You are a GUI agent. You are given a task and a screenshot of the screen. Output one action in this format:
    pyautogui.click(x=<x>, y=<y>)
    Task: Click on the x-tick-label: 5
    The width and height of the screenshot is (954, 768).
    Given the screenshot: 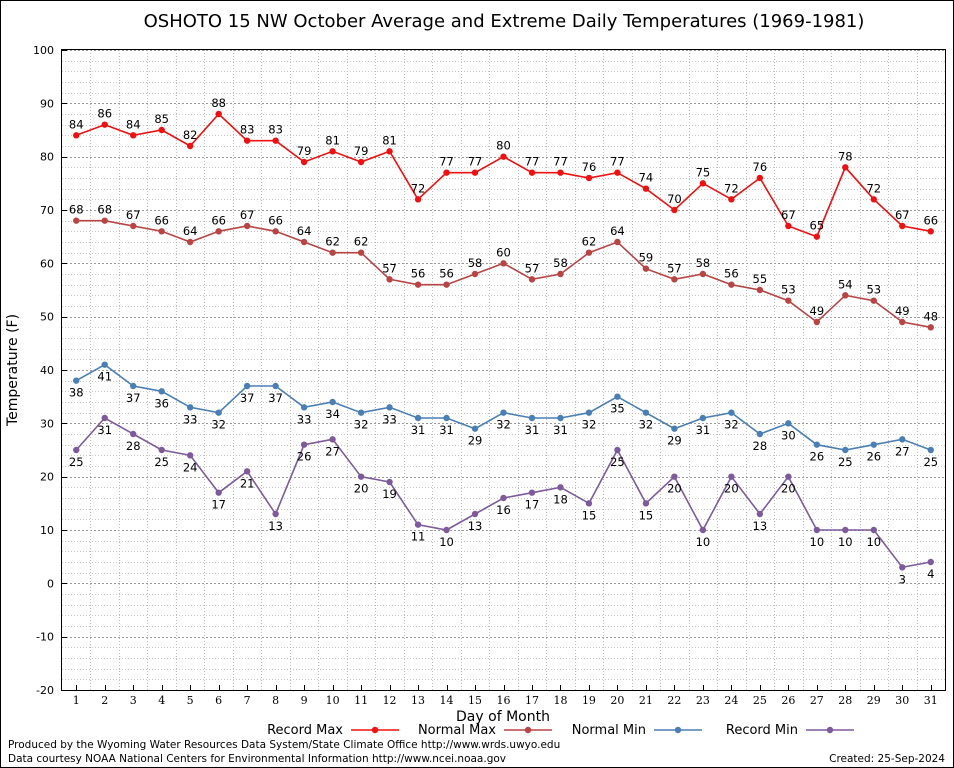 What is the action you would take?
    pyautogui.click(x=190, y=700)
    